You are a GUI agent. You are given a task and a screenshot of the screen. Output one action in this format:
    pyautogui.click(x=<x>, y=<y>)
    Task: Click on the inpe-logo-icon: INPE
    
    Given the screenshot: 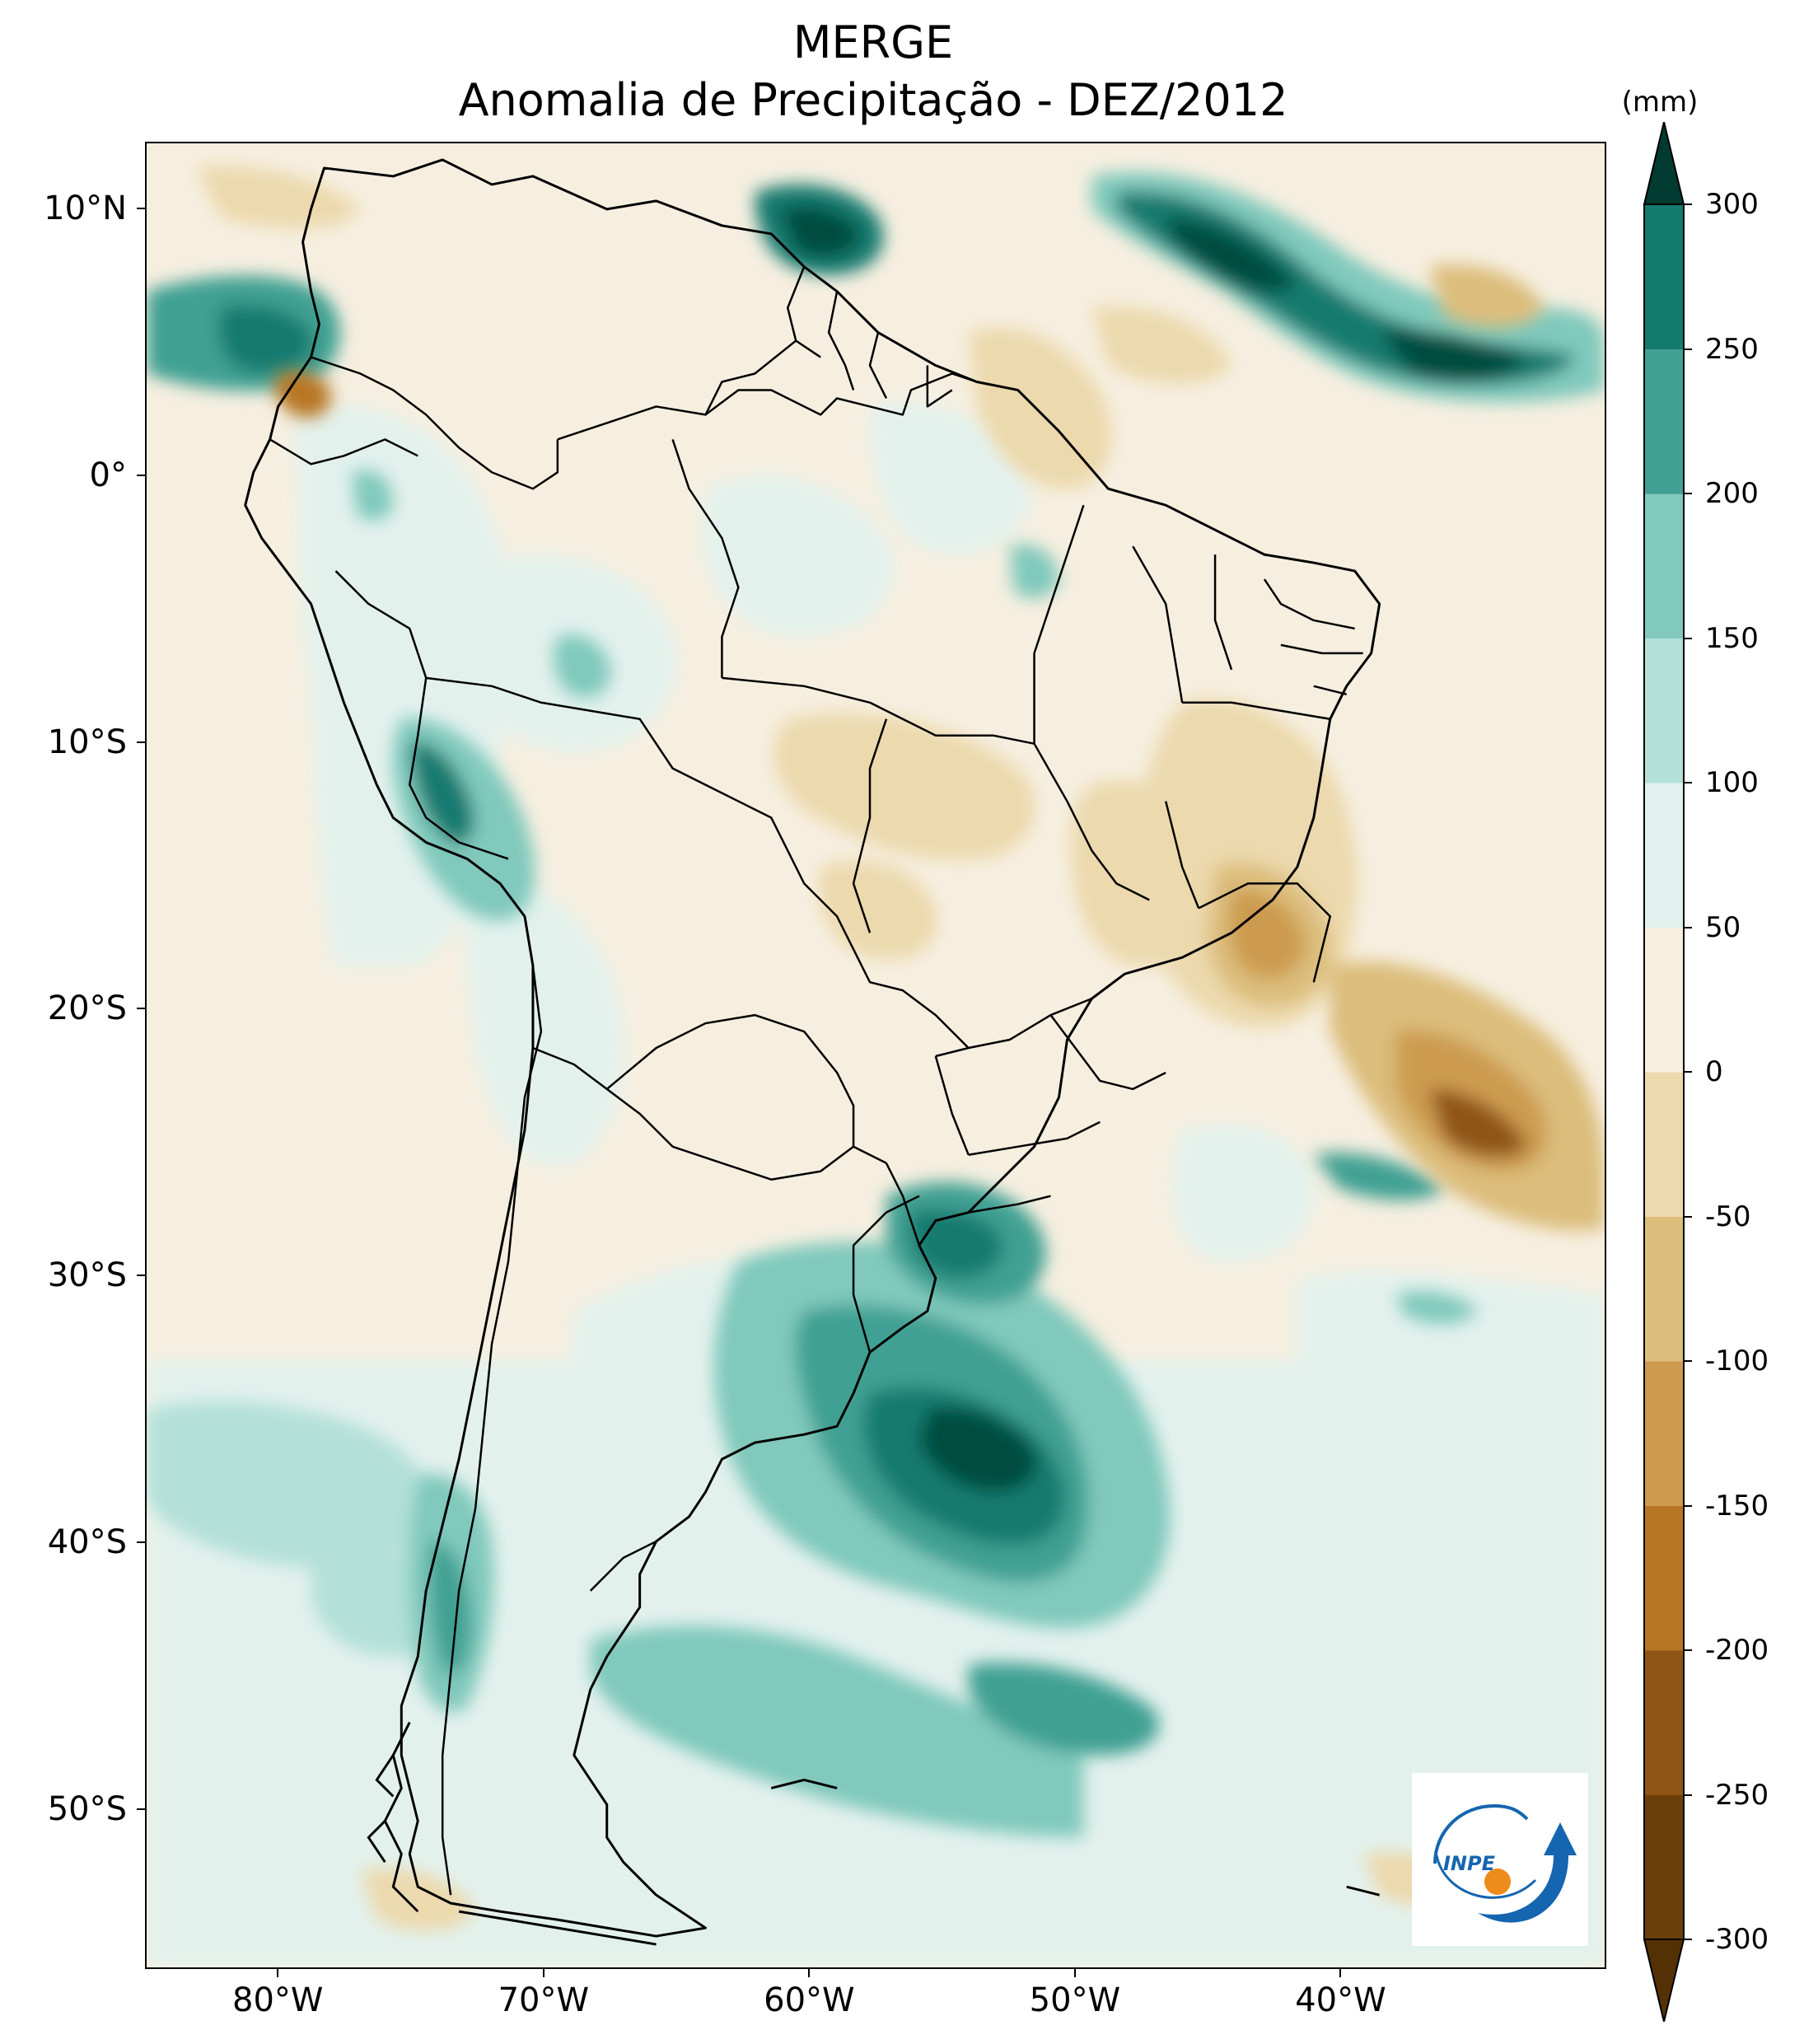 What is the action you would take?
    pyautogui.click(x=1505, y=1863)
    